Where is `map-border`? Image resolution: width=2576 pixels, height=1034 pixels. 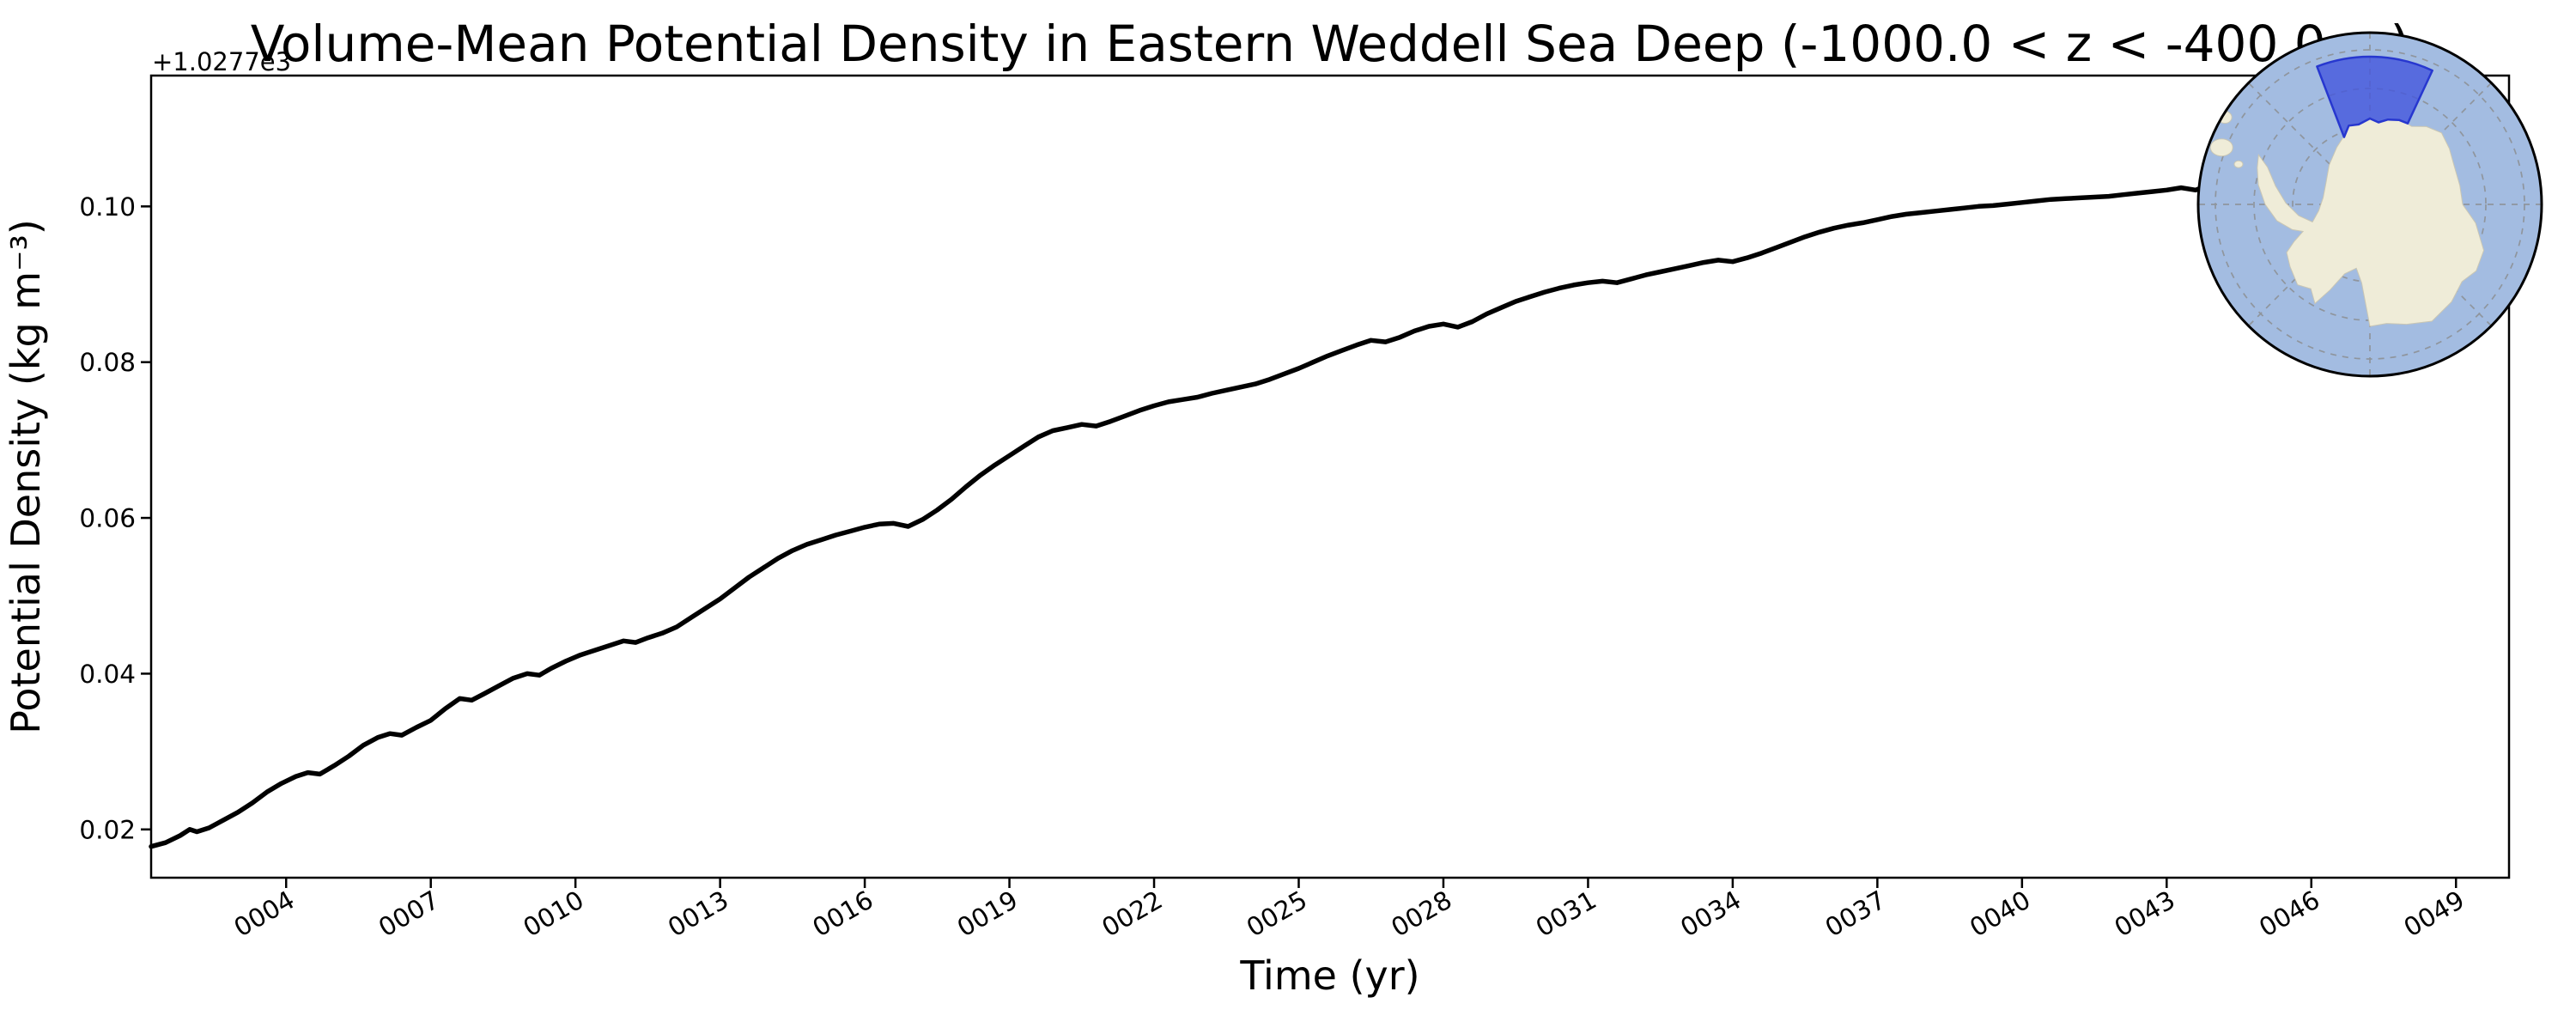
map-border is located at coordinates (2369, 204).